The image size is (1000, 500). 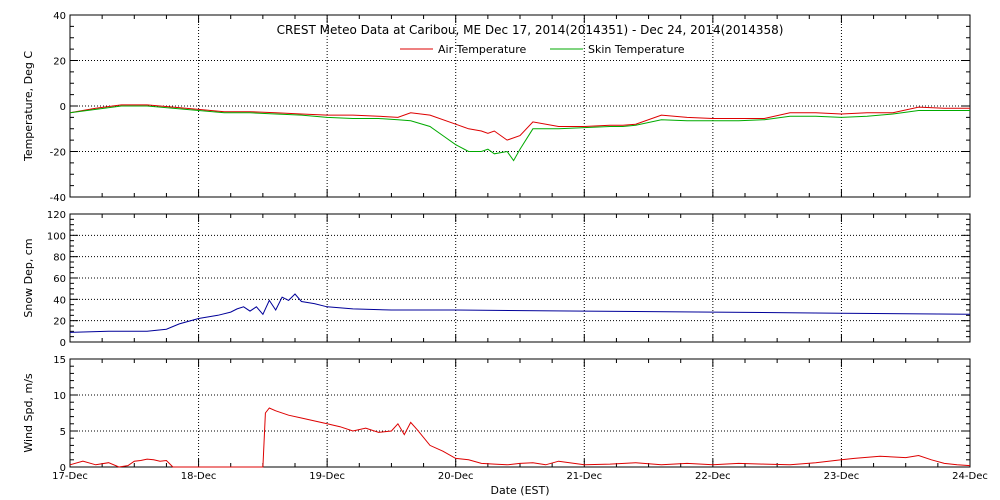 I want to click on temperature-y-tick-label: 0, so click(x=63, y=107).